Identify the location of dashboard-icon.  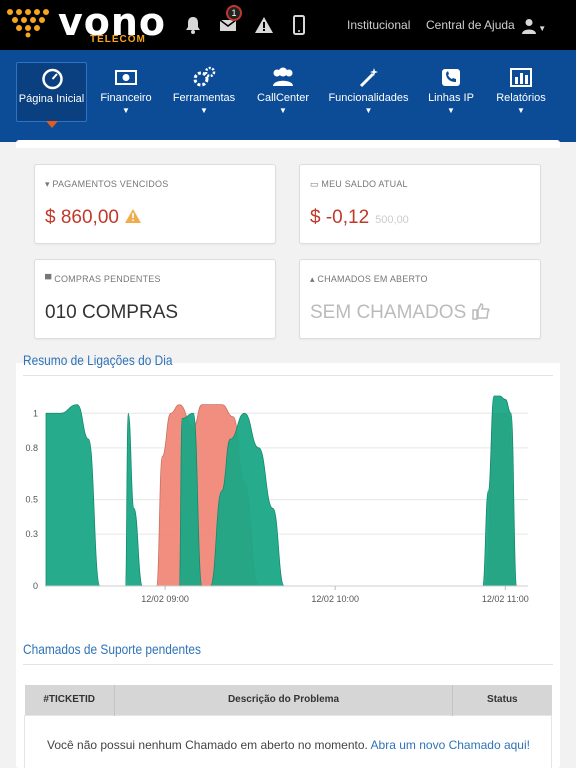
(52, 79).